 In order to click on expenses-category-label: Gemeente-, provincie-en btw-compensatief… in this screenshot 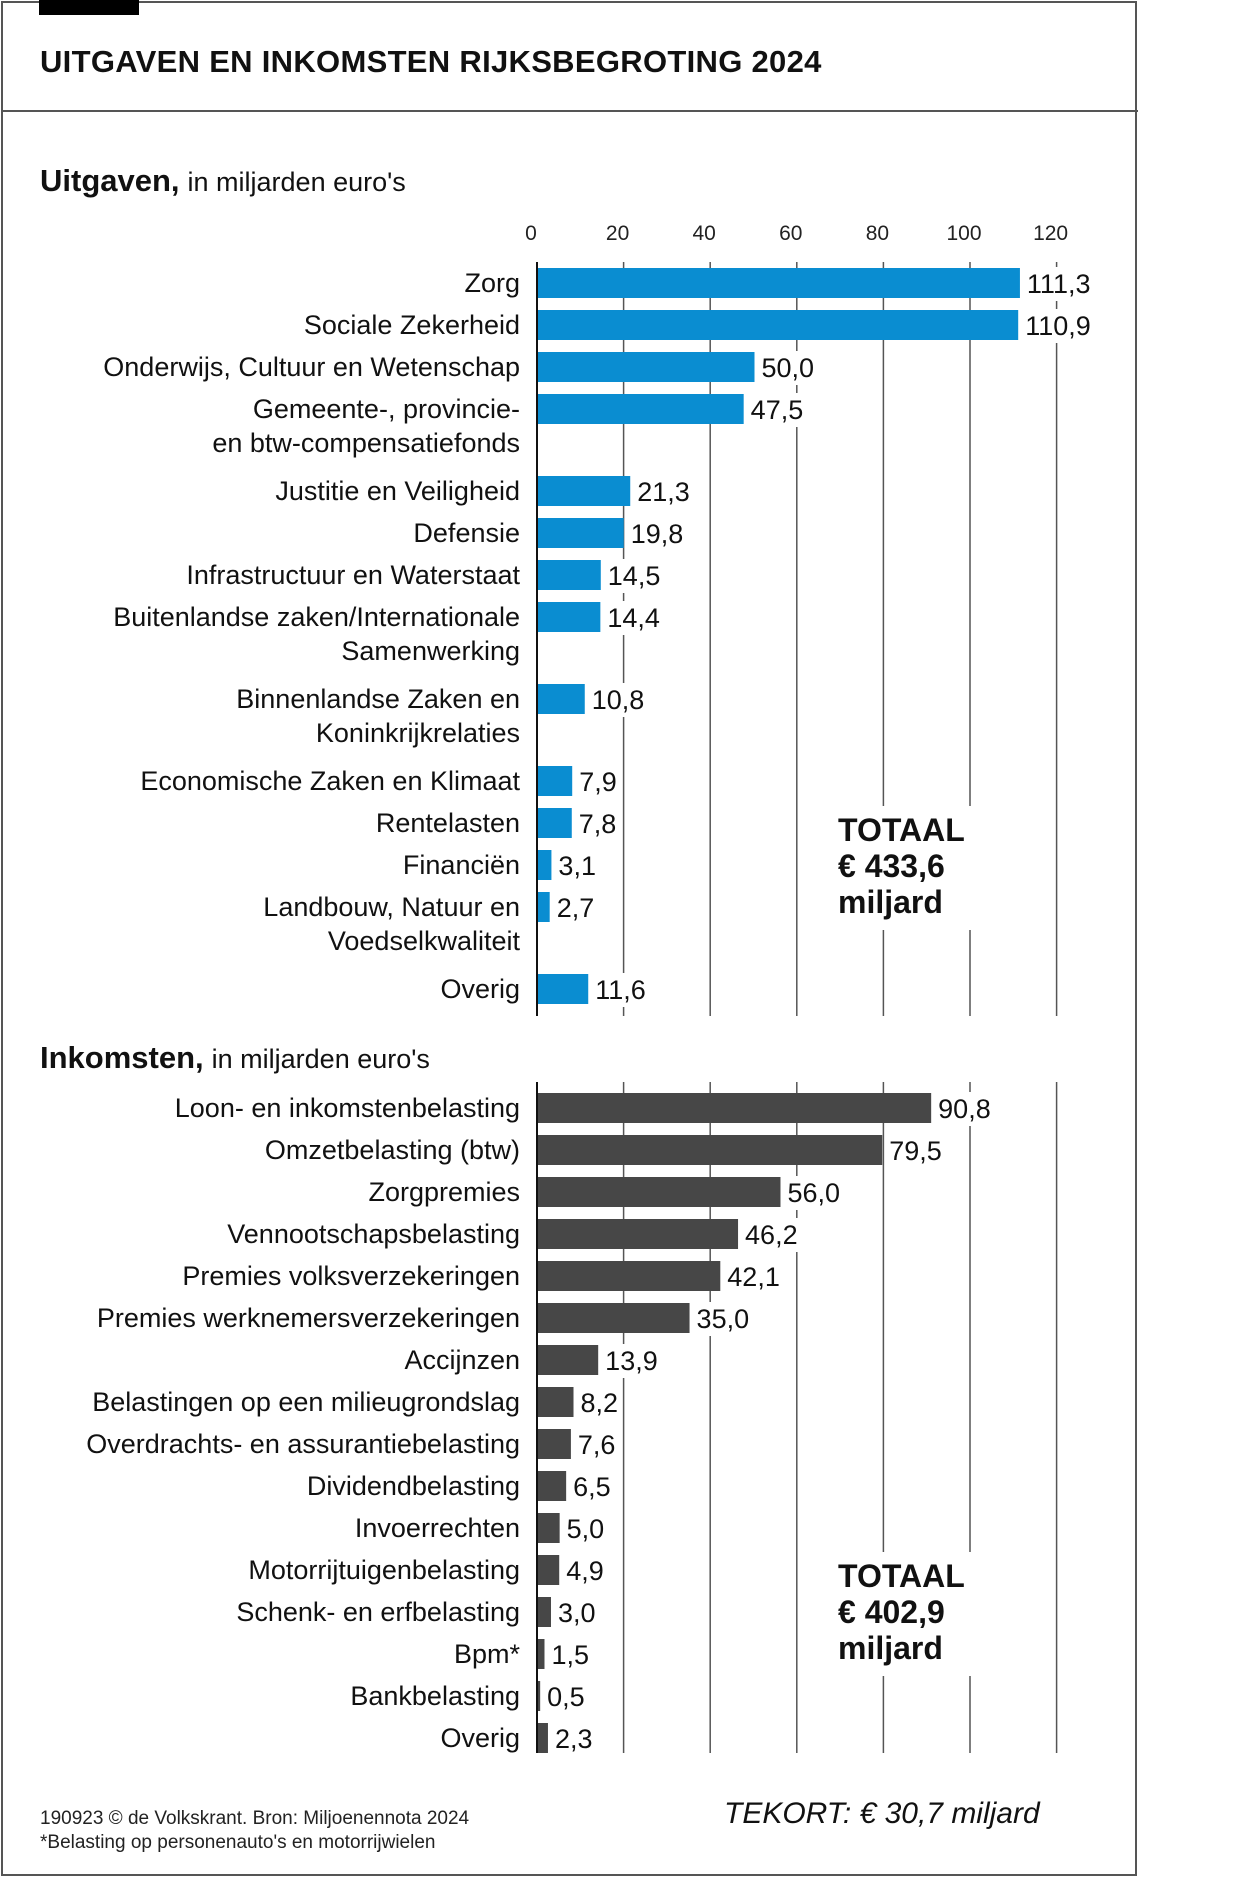, I will do `click(366, 426)`.